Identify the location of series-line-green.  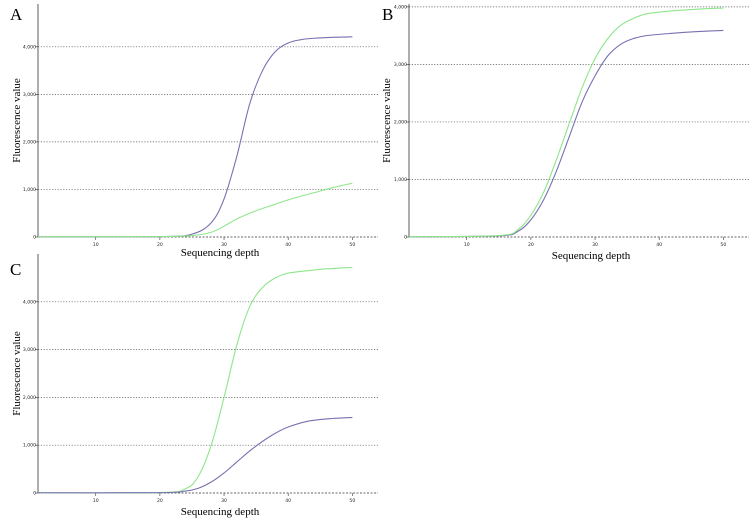
(195, 210).